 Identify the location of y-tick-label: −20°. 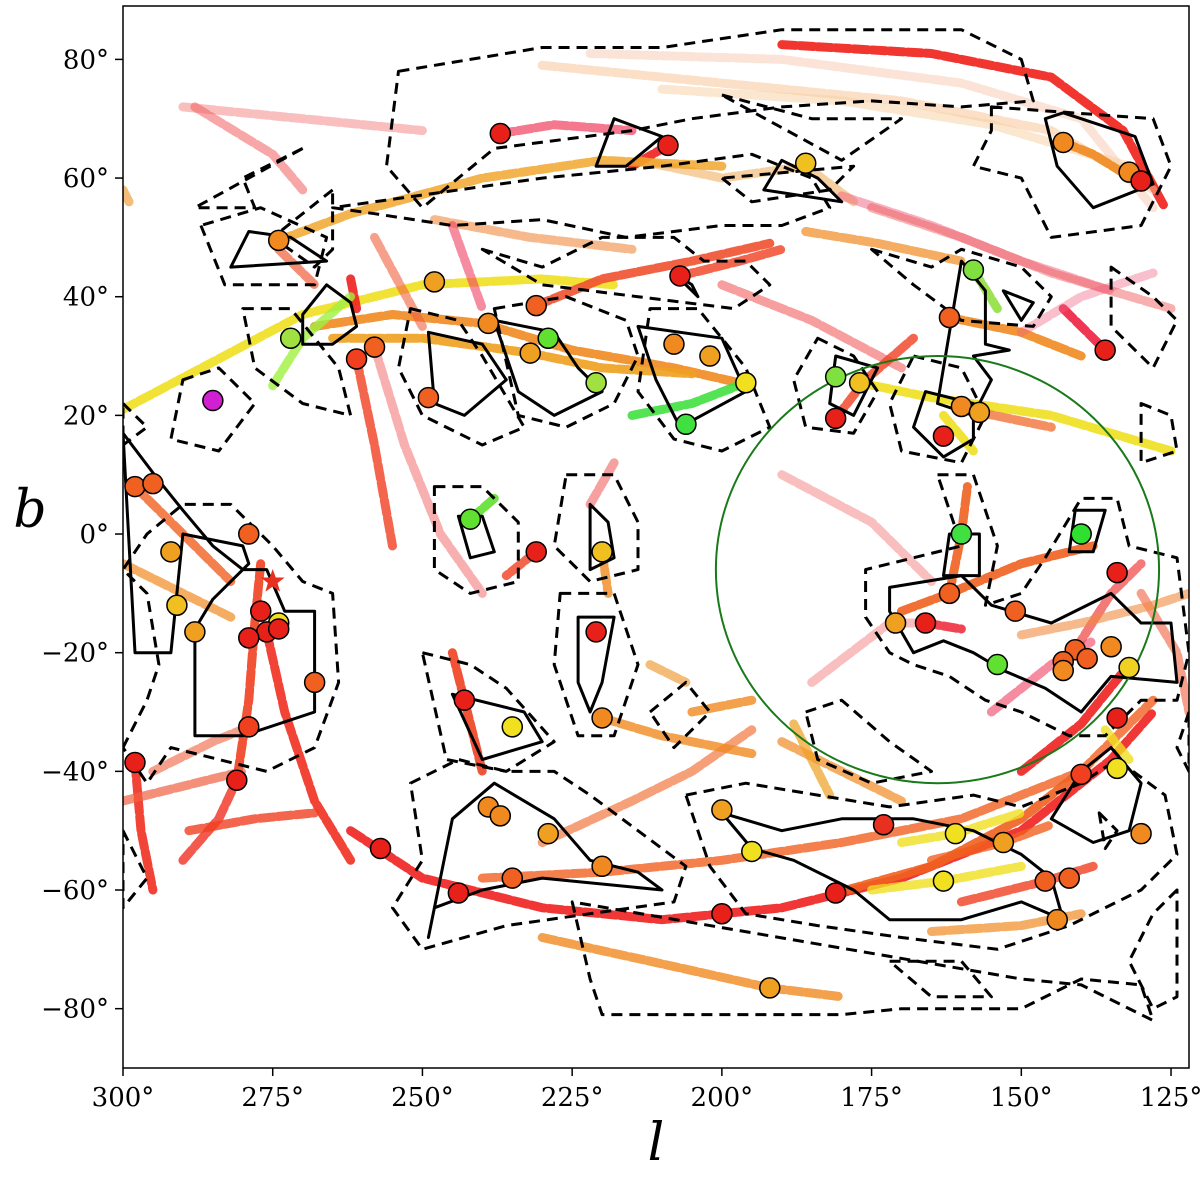
(75, 654).